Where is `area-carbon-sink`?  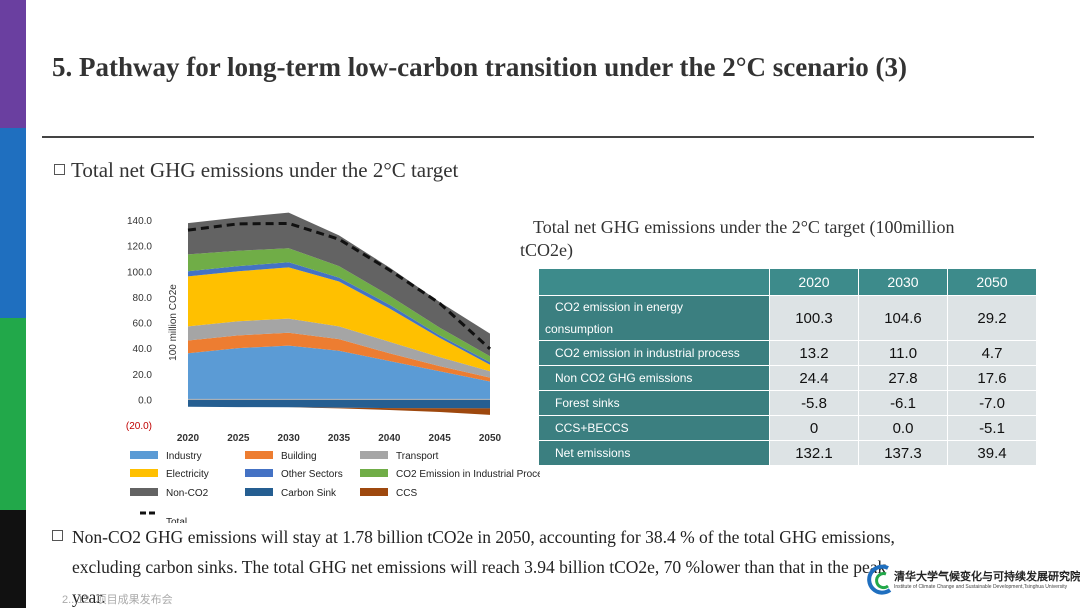
area-carbon-sink is located at coordinates (339, 404).